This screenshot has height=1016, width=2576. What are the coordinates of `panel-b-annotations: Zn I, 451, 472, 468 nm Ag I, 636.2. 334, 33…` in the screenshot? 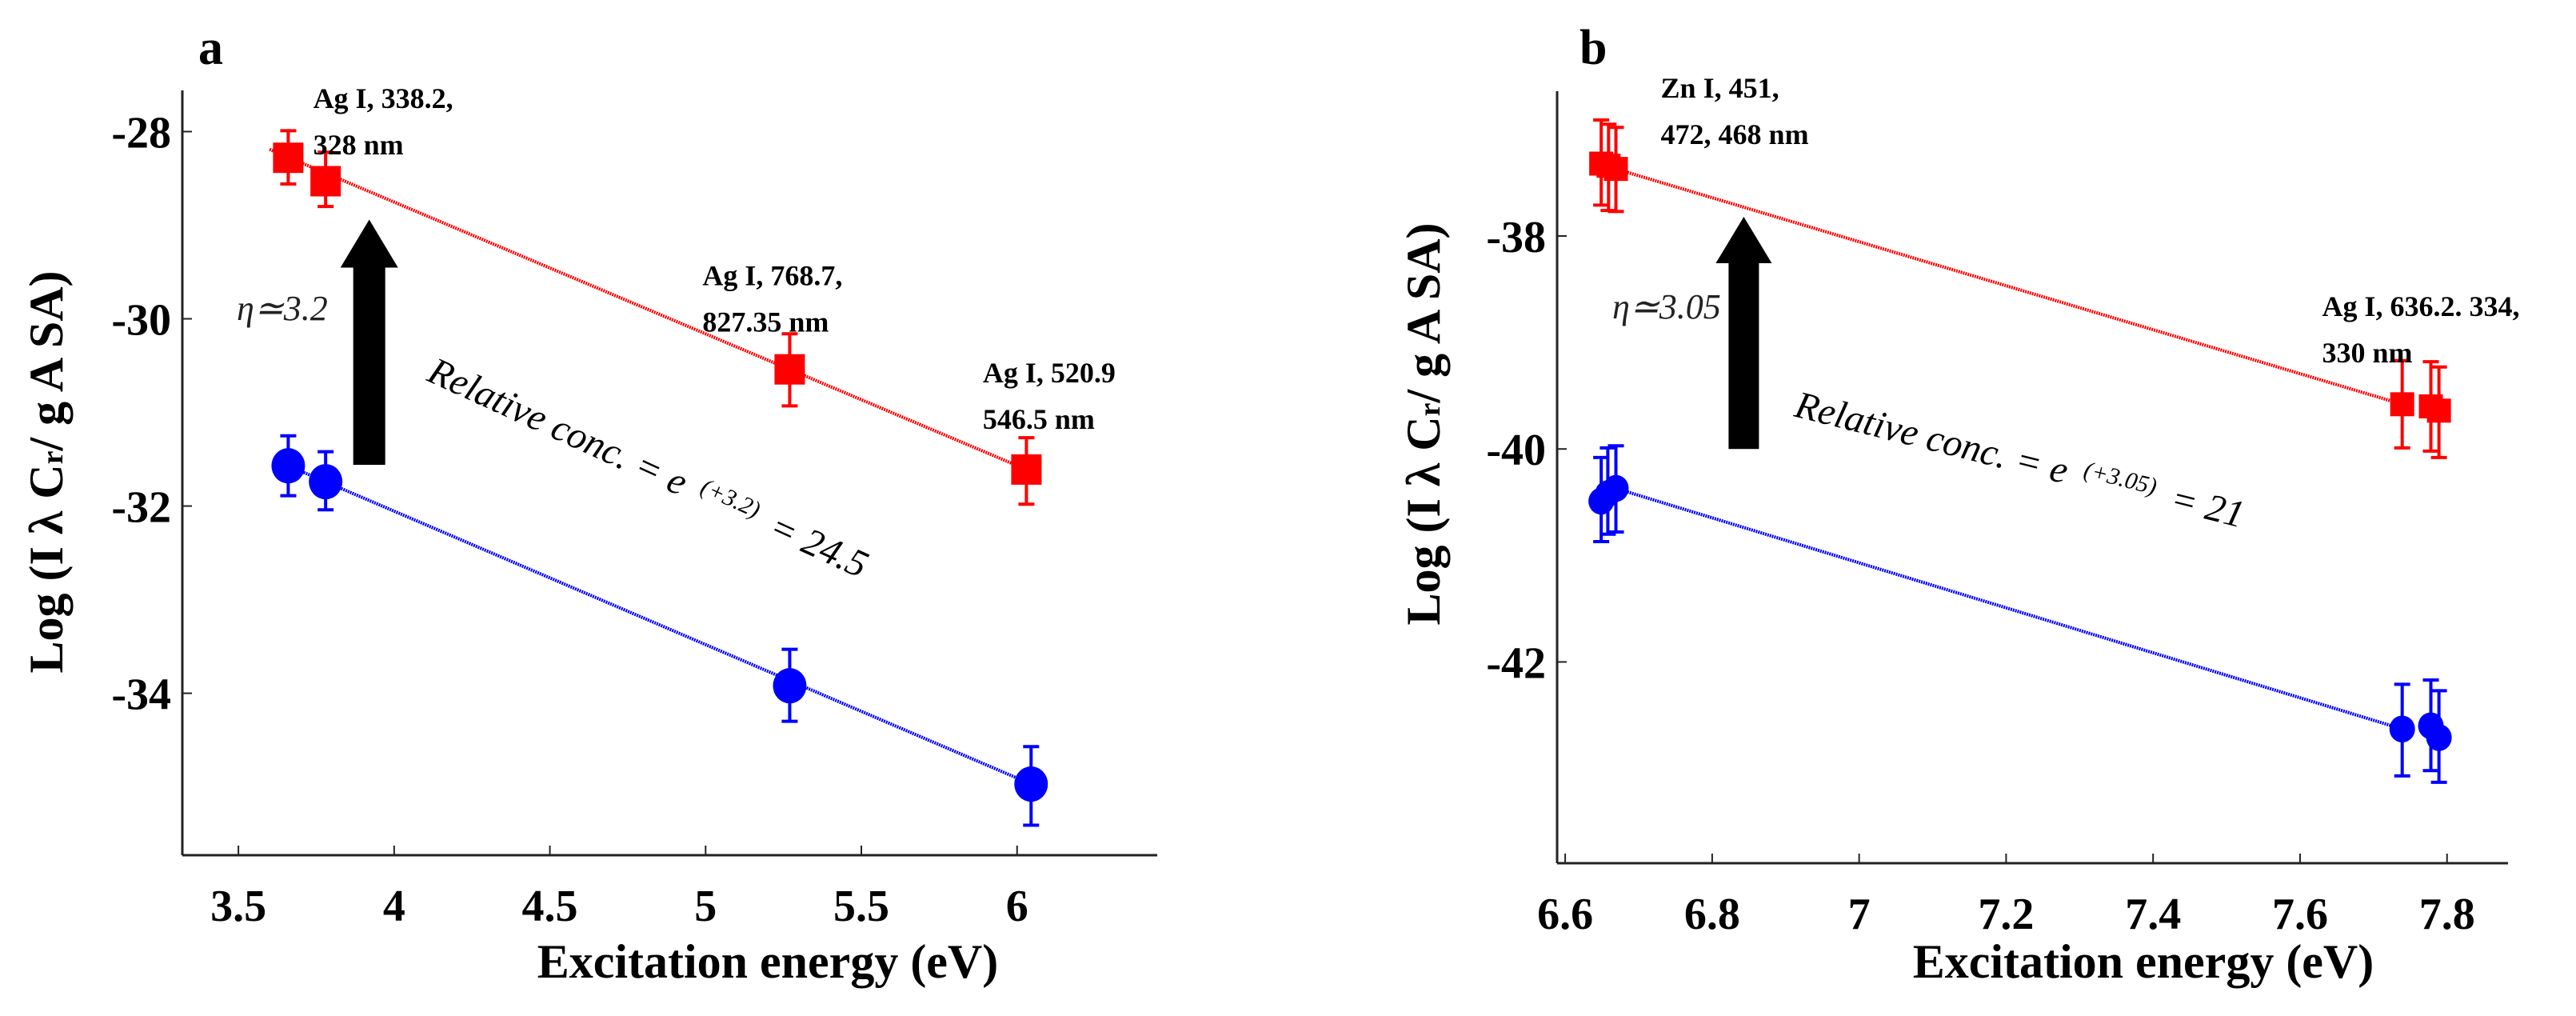 It's located at (2090, 220).